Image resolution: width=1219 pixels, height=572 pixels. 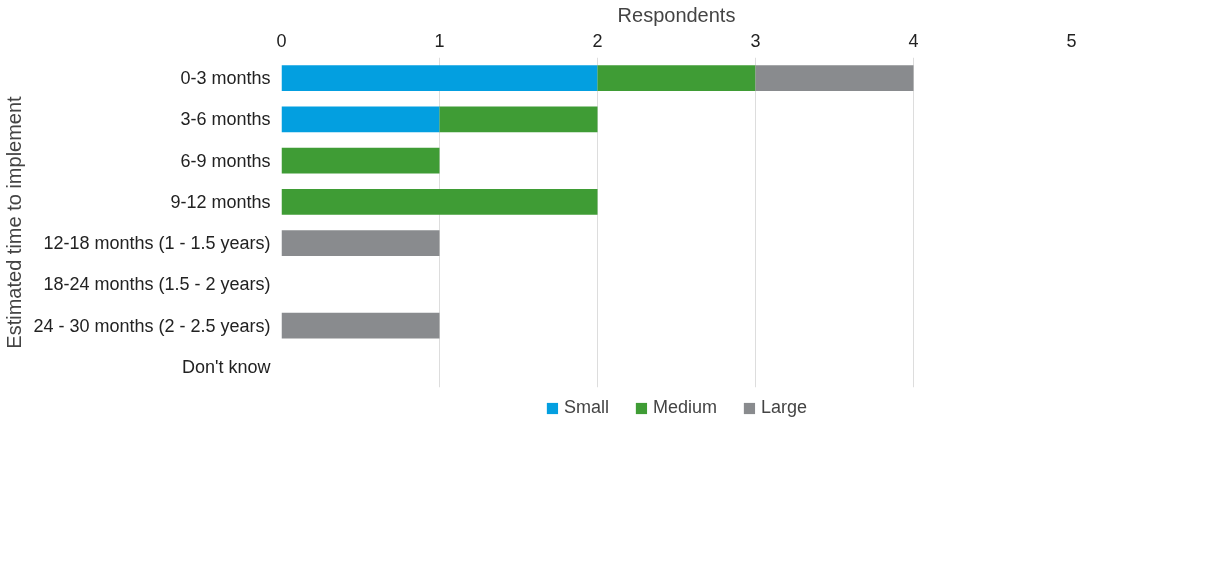 What do you see at coordinates (439, 40) in the screenshot?
I see `x-tick-label: 1` at bounding box center [439, 40].